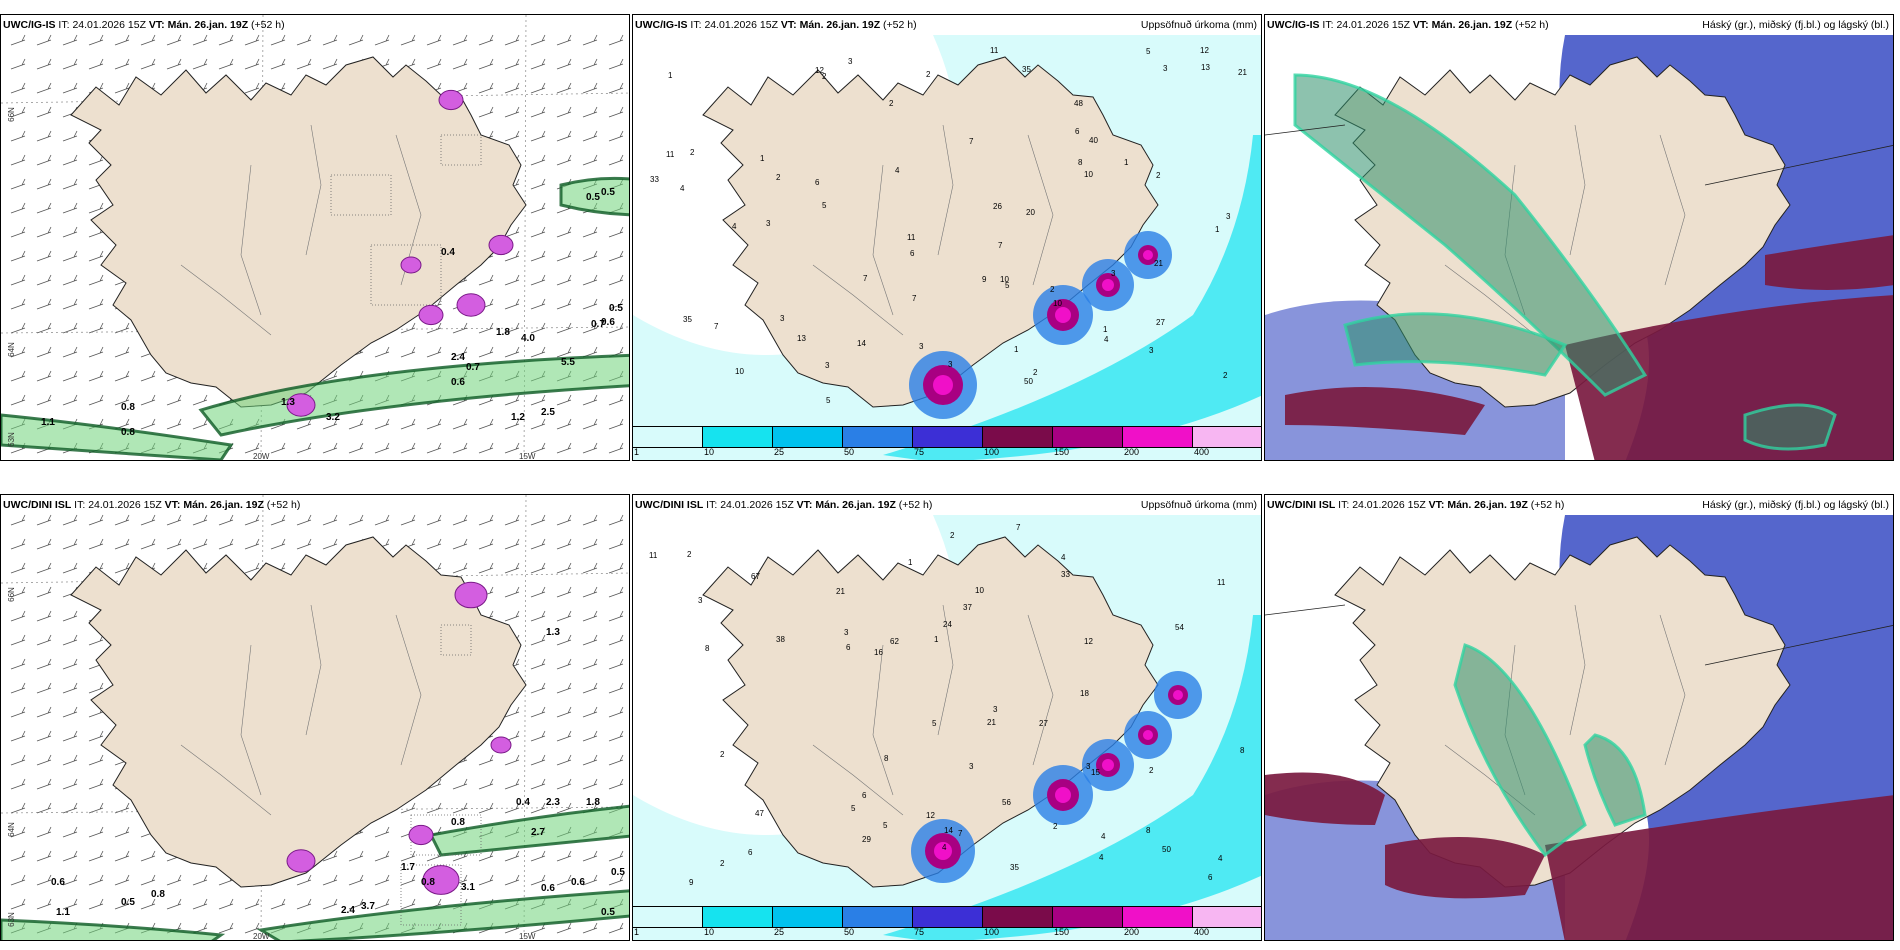 This screenshot has width=1900, height=950. What do you see at coordinates (333, 417) in the screenshot?
I see `wind-value-label: 3.2` at bounding box center [333, 417].